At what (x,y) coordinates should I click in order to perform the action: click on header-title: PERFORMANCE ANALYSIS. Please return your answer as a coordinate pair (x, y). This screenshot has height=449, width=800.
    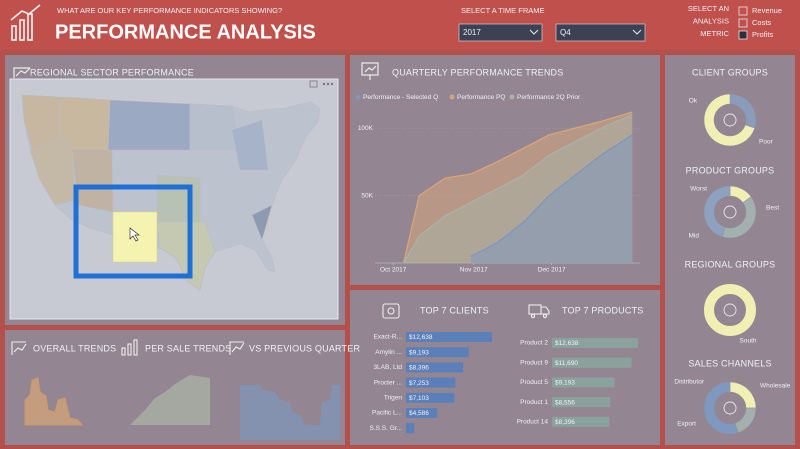
    Looking at the image, I should click on (185, 32).